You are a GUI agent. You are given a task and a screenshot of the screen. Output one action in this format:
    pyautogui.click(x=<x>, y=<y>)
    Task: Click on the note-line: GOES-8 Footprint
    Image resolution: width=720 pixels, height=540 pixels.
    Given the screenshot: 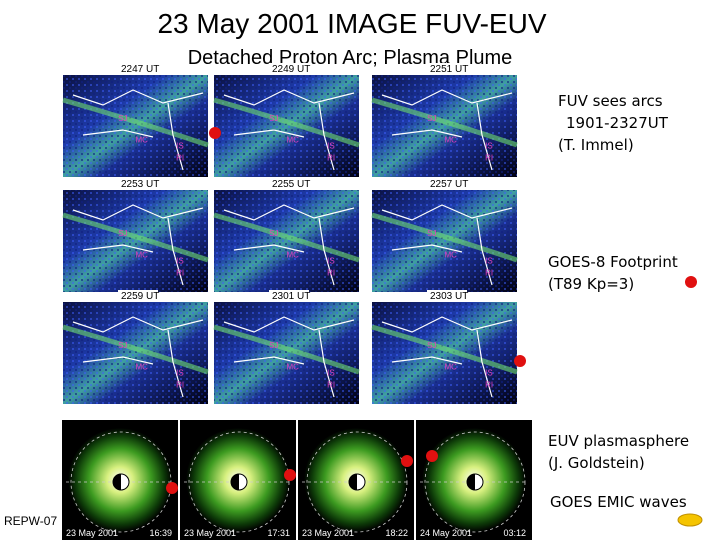 What is the action you would take?
    pyautogui.click(x=613, y=262)
    